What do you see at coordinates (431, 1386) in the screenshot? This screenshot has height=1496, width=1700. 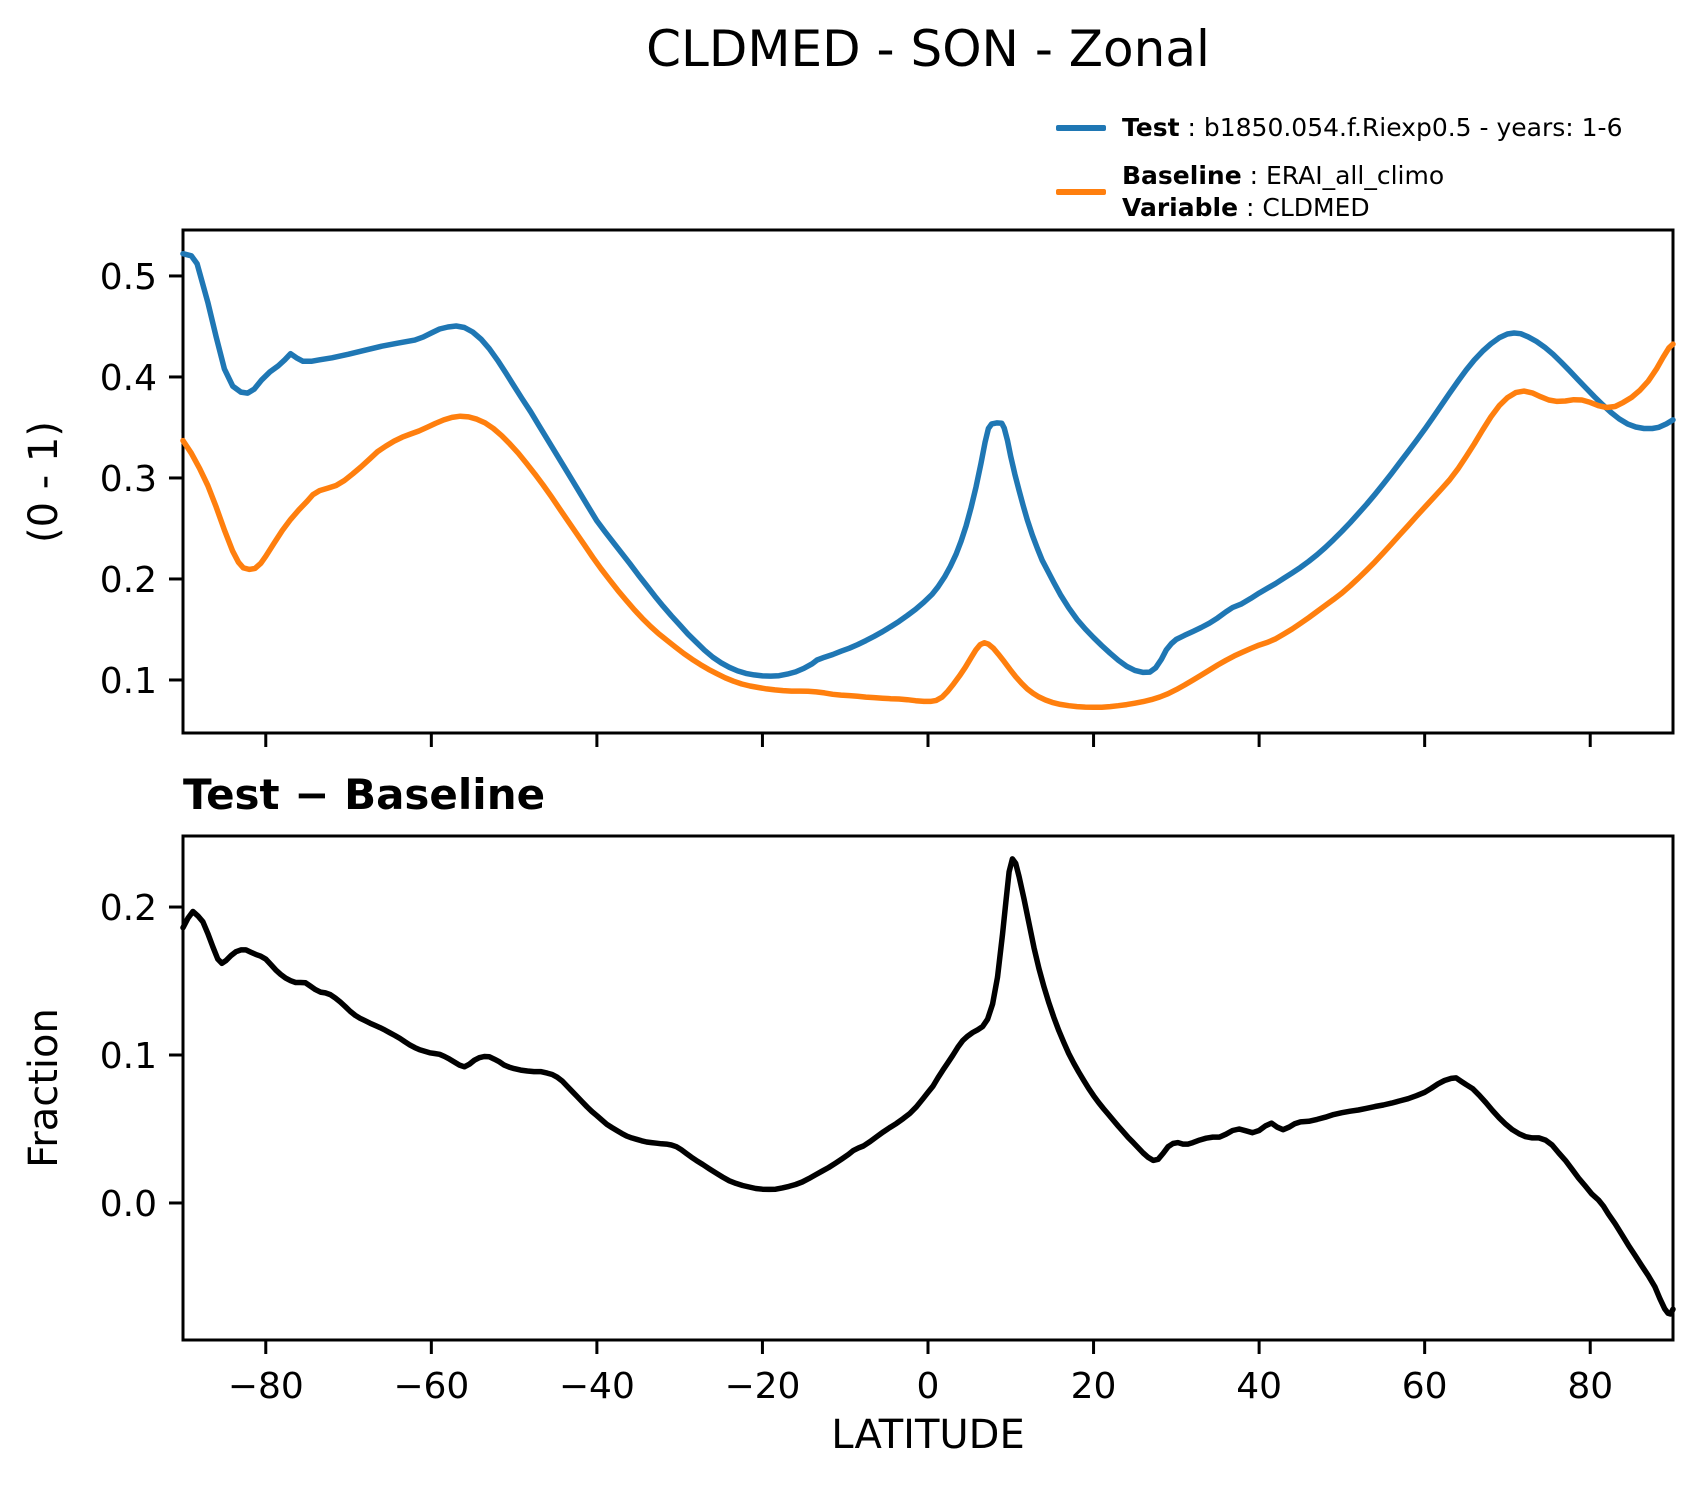 I see `bottom-x-tick-label: −60` at bounding box center [431, 1386].